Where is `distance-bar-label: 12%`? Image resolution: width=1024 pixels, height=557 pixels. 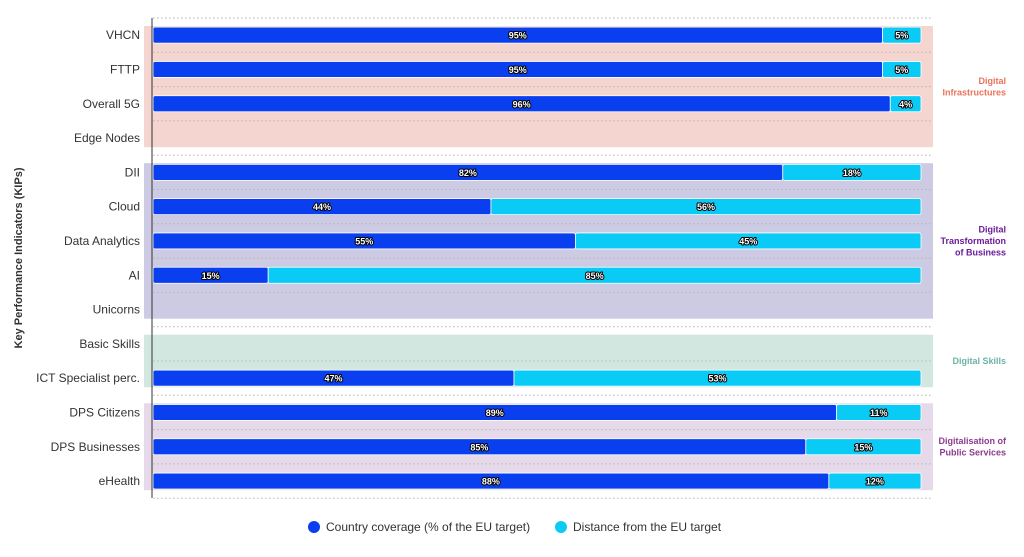 distance-bar-label: 12% is located at coordinates (875, 482).